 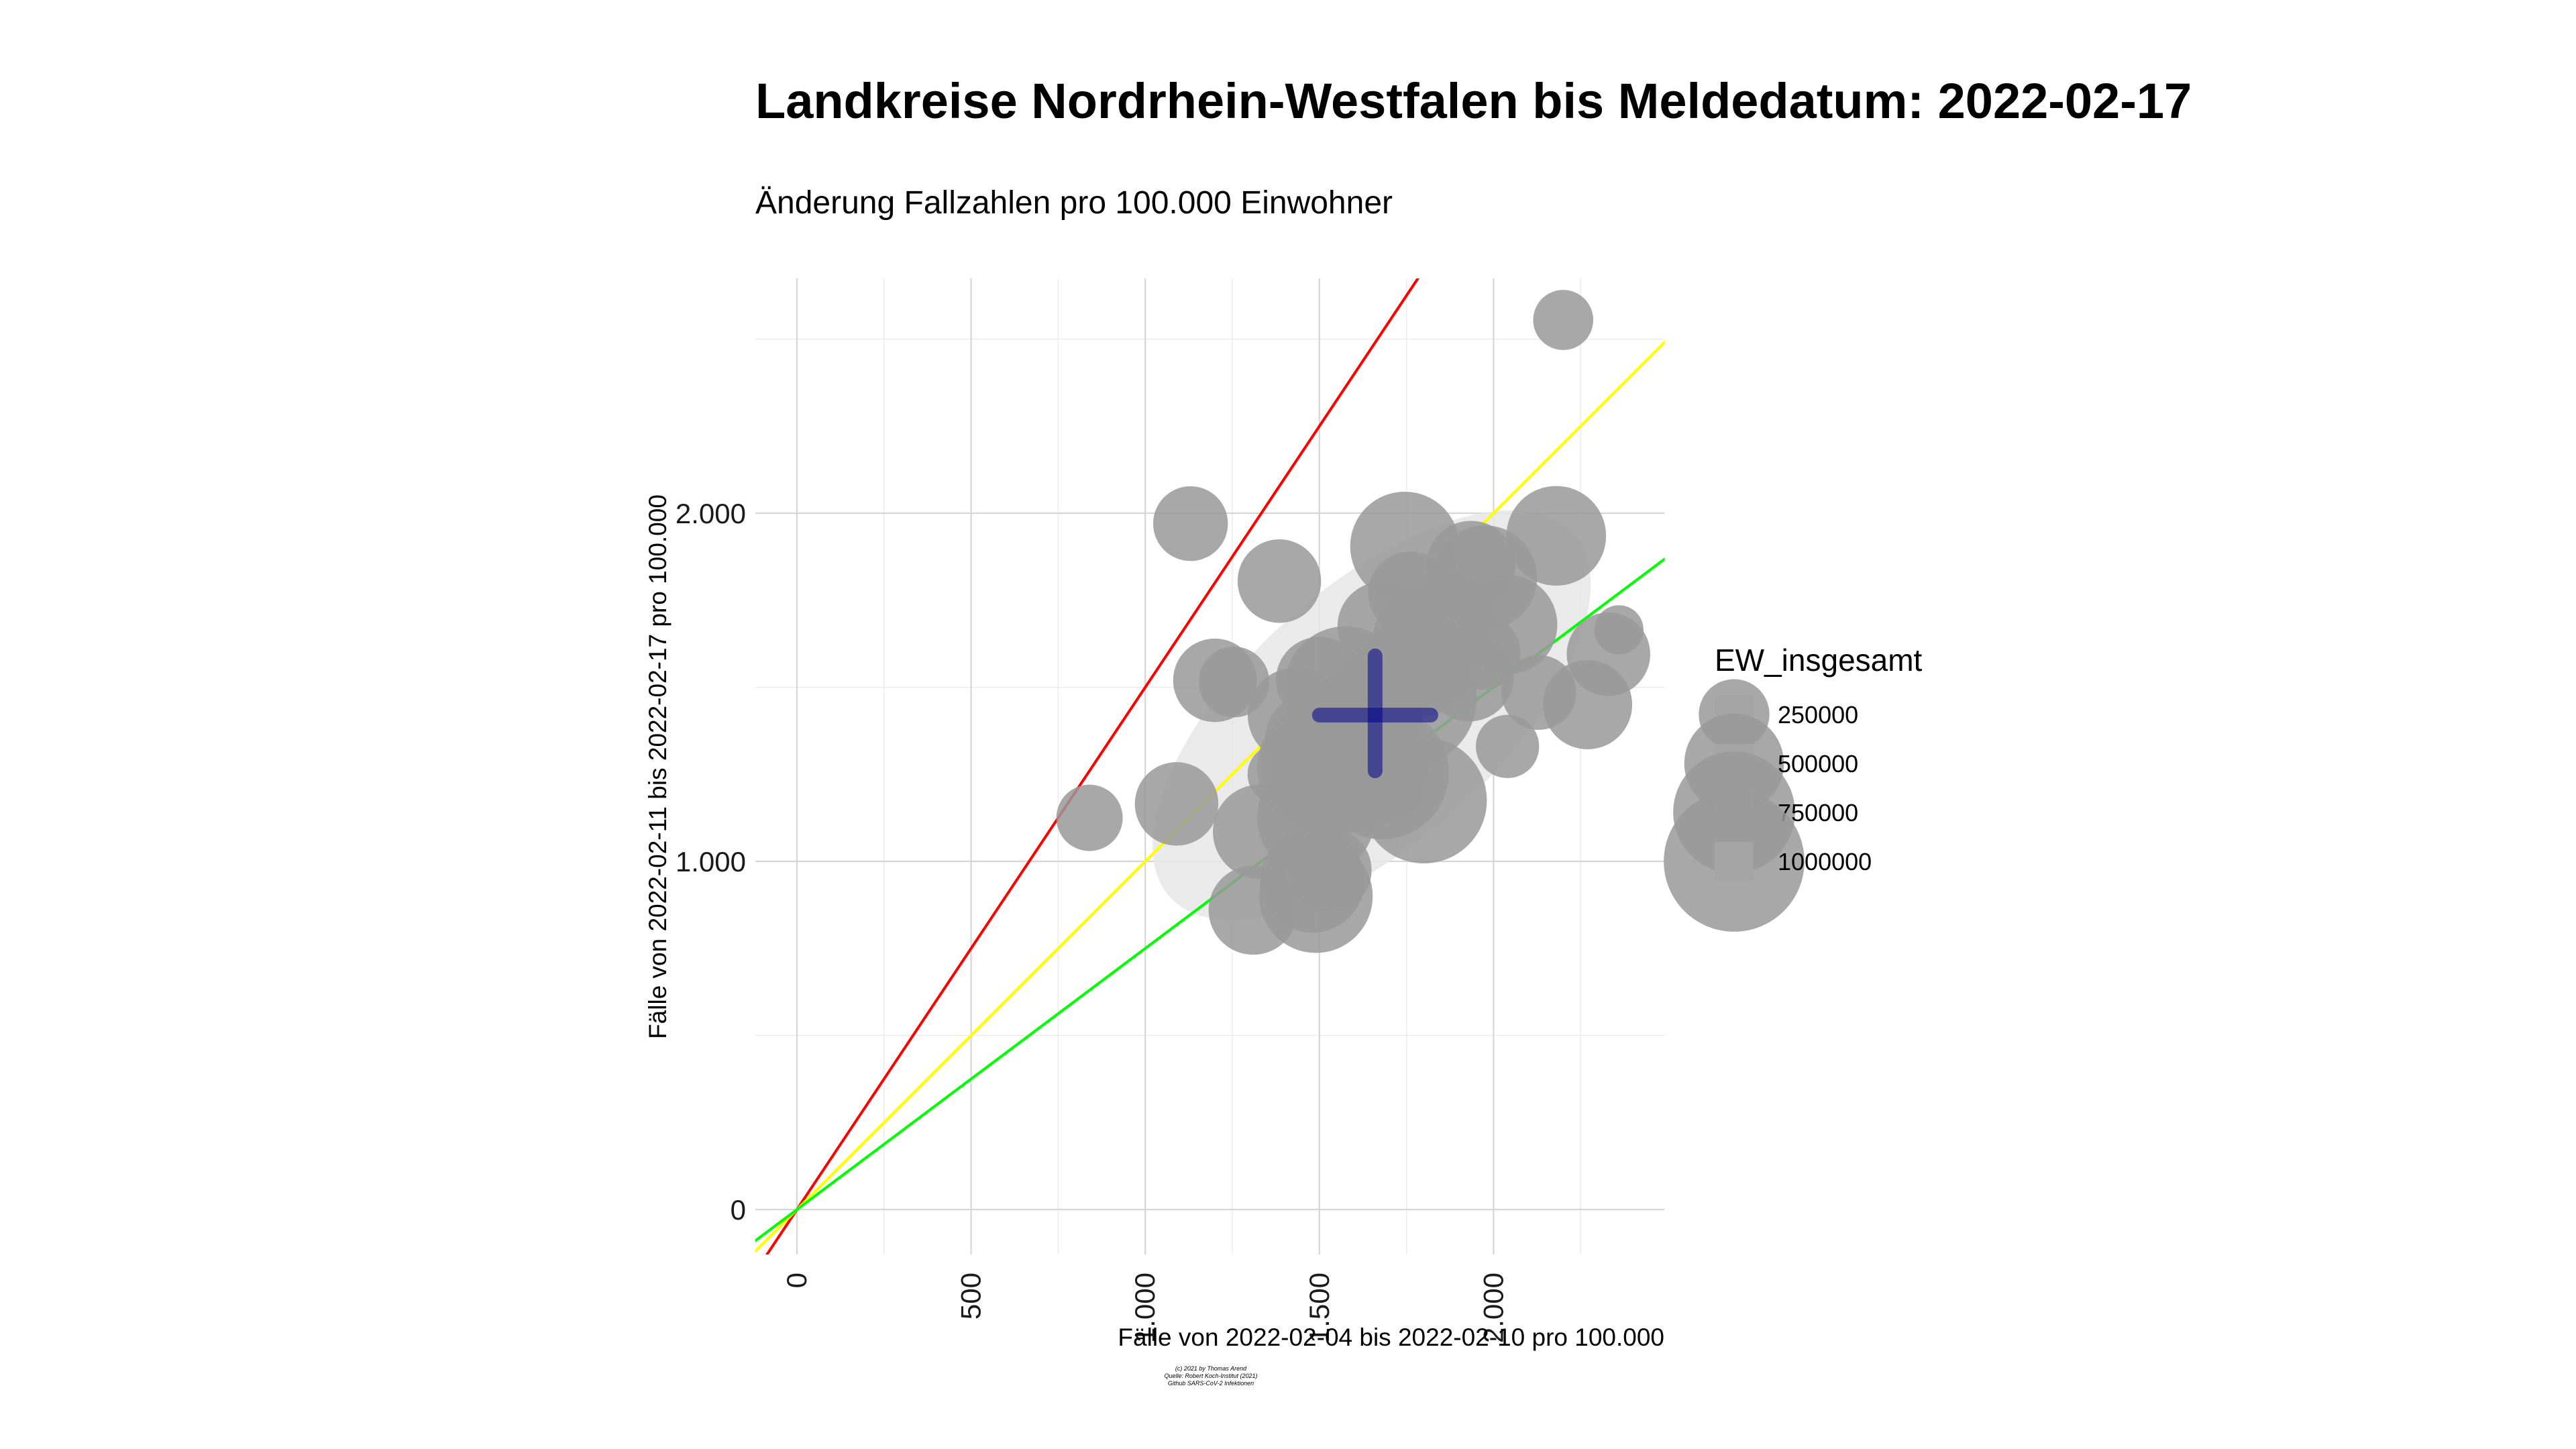 I want to click on x-tick-label: 2.000, so click(x=1493, y=1308).